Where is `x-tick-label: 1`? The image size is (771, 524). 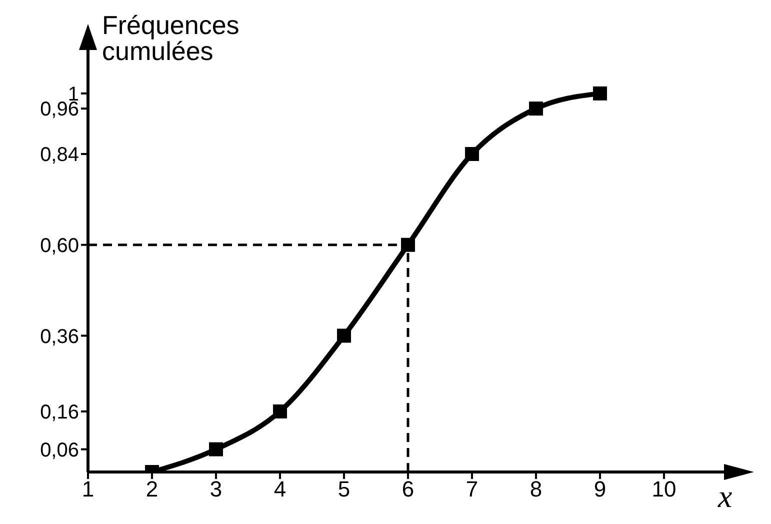
x-tick-label: 1 is located at coordinates (88, 489).